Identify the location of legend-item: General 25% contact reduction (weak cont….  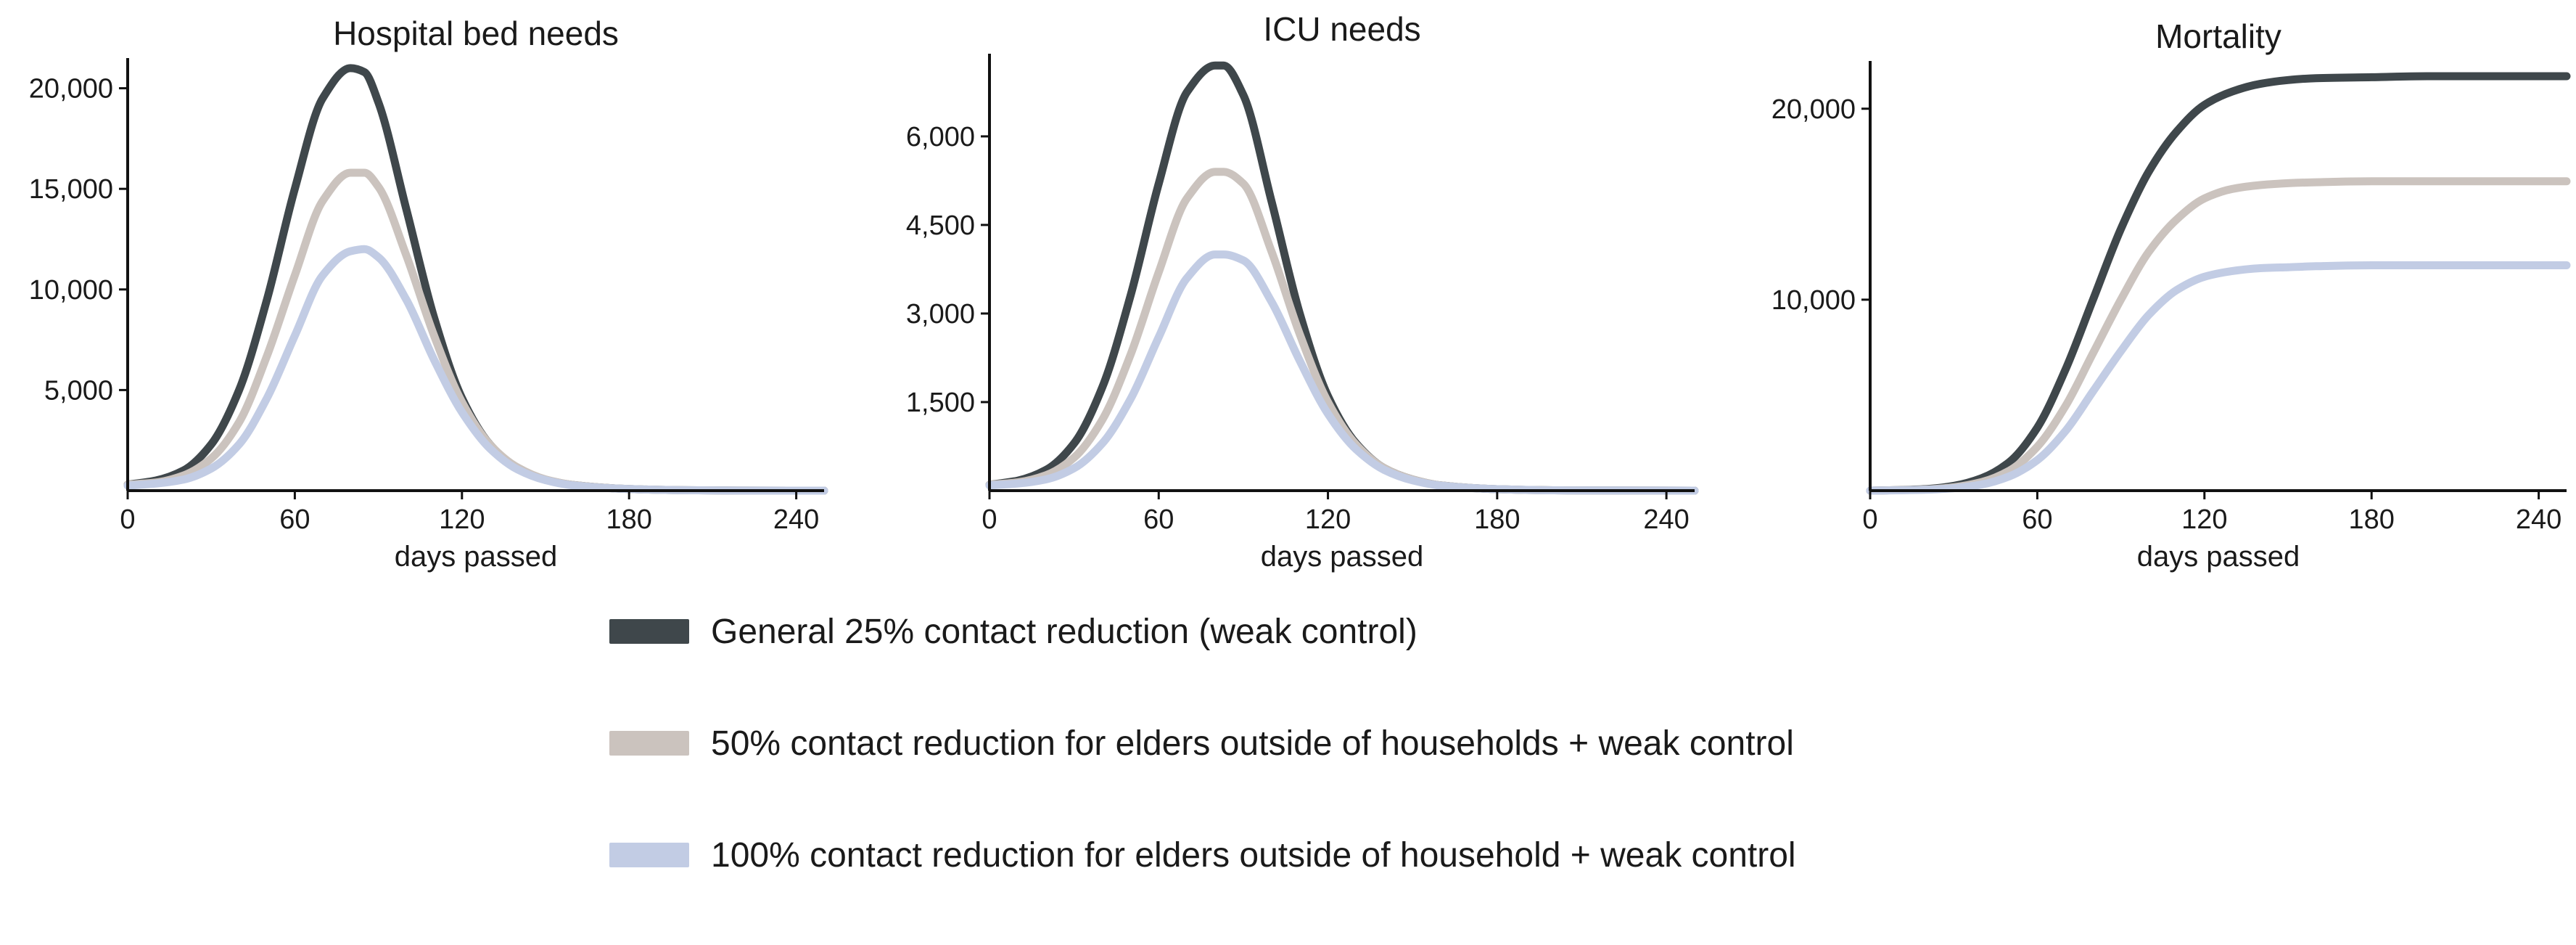
(1202, 631).